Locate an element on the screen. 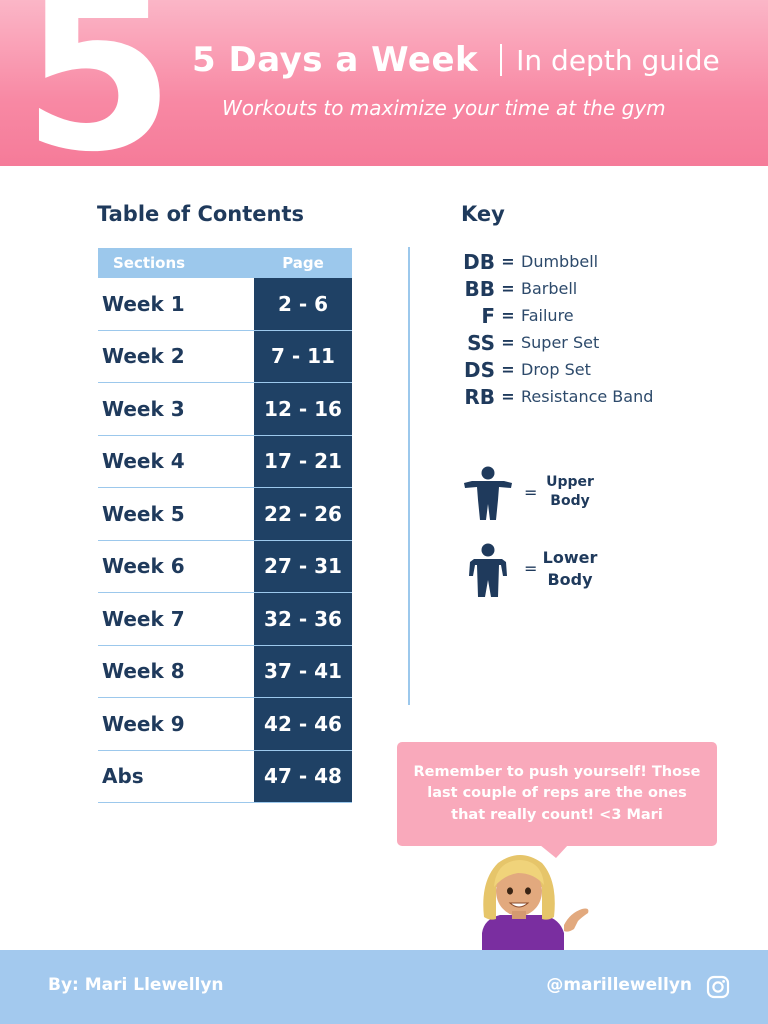 Image resolution: width=768 pixels, height=1024 pixels. upper-label-line2: Body is located at coordinates (570, 500).